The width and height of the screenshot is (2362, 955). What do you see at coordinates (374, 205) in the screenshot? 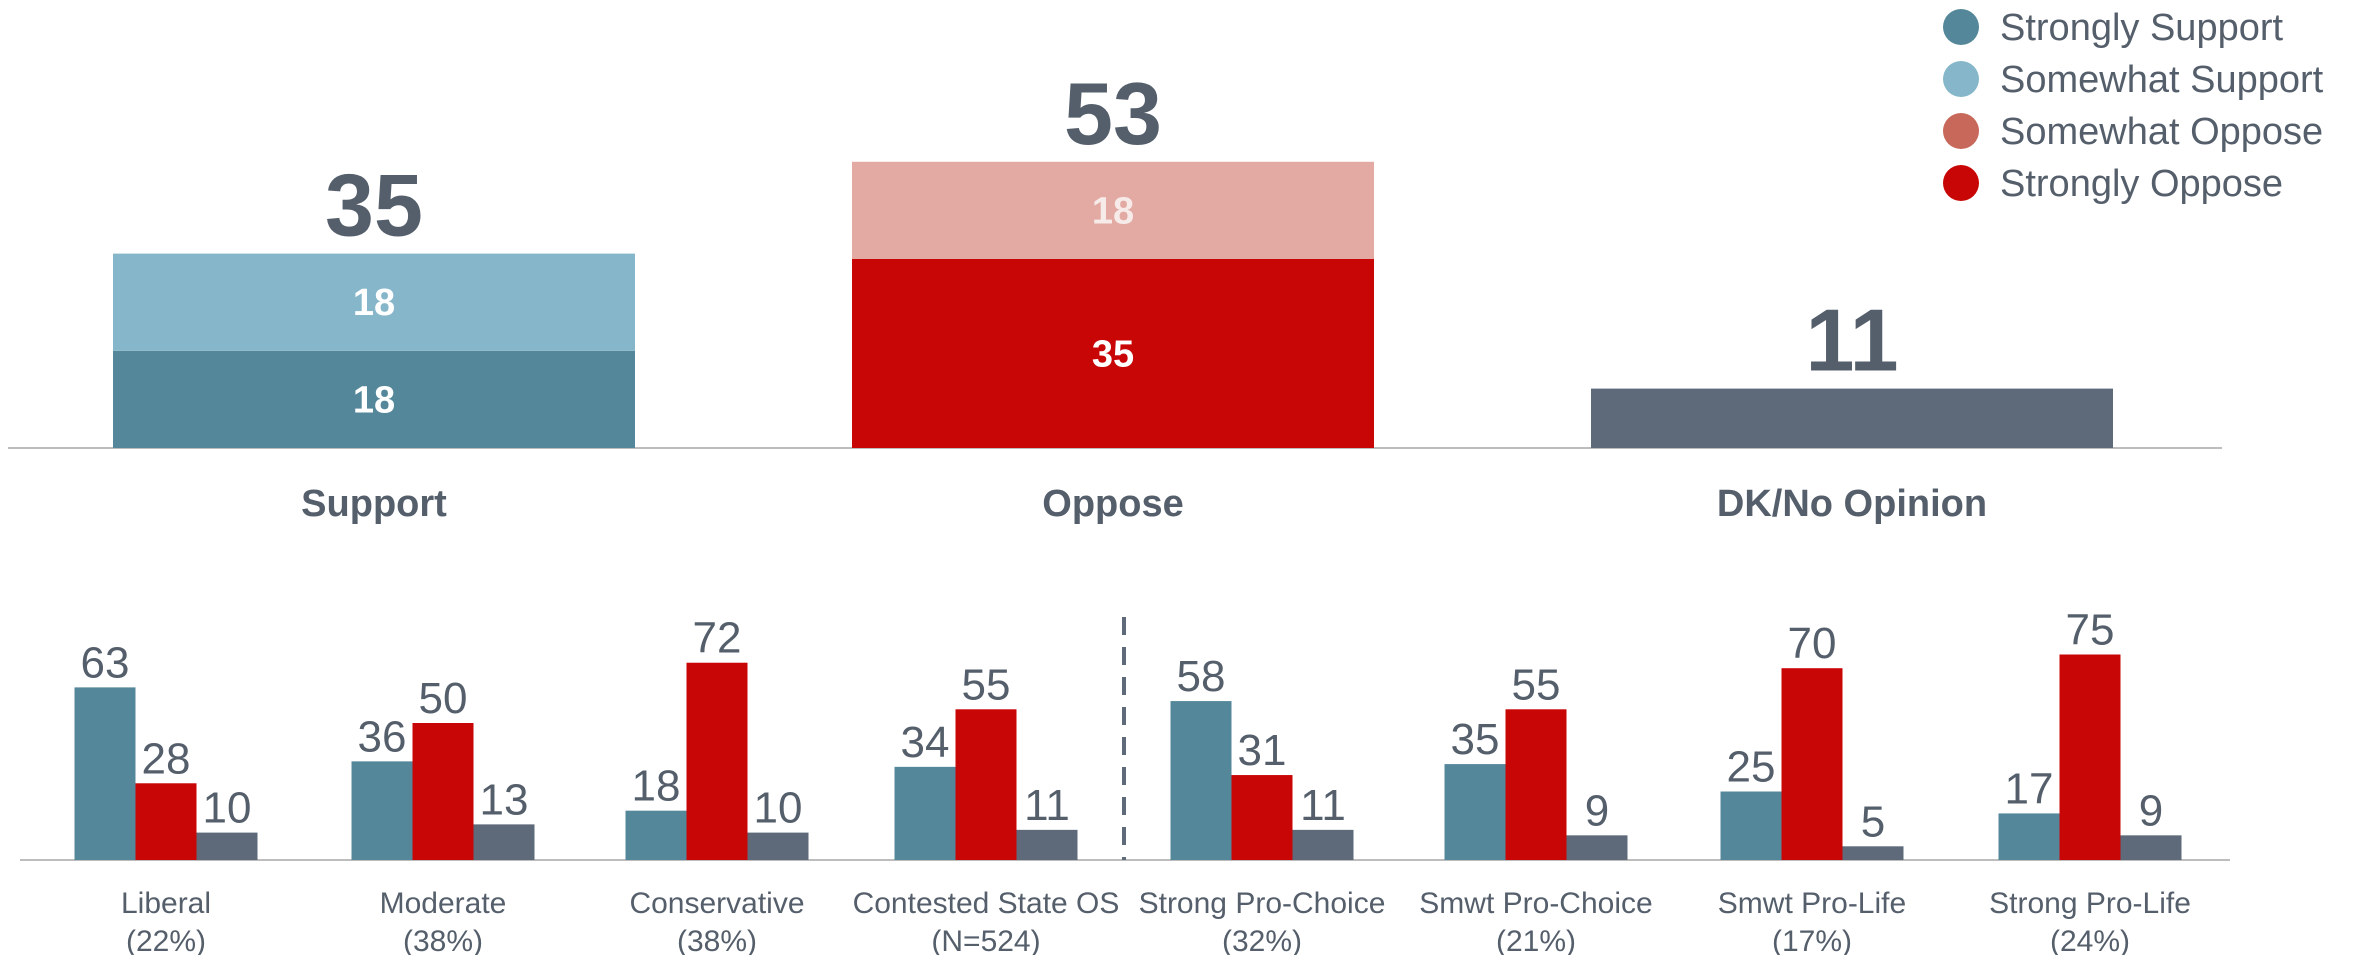
I see `total-value-label: 35` at bounding box center [374, 205].